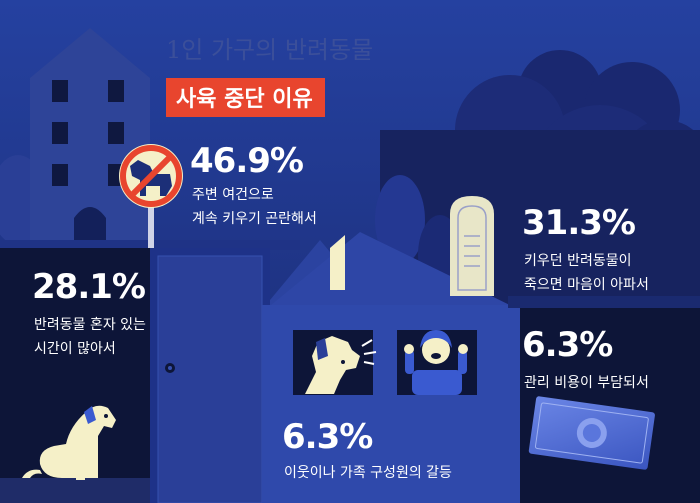 The width and height of the screenshot is (700, 503). I want to click on barking-dog-icon, so click(341, 365).